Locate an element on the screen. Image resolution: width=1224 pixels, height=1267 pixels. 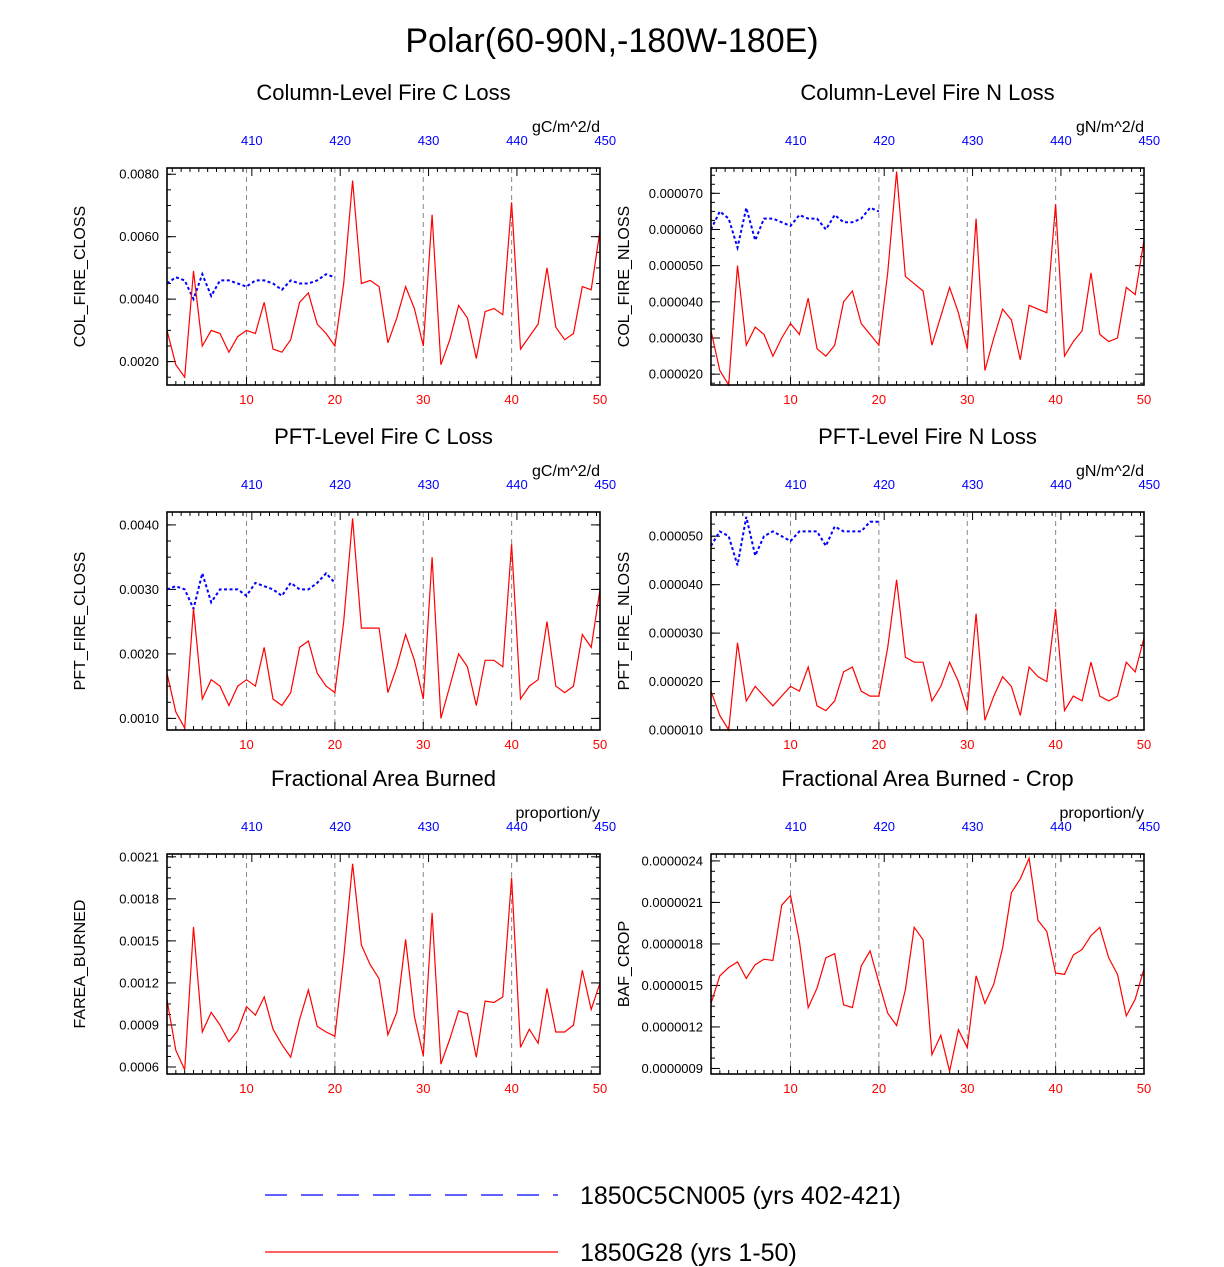
y-tick-label: 0.0009 is located at coordinates (139, 1024).